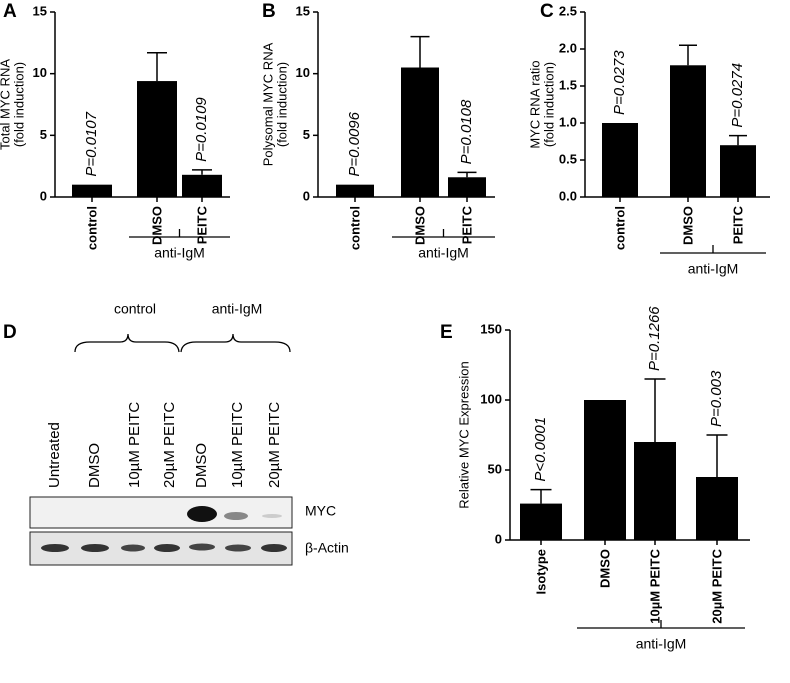  I want to click on y-tick-label: 50, so click(495, 468).